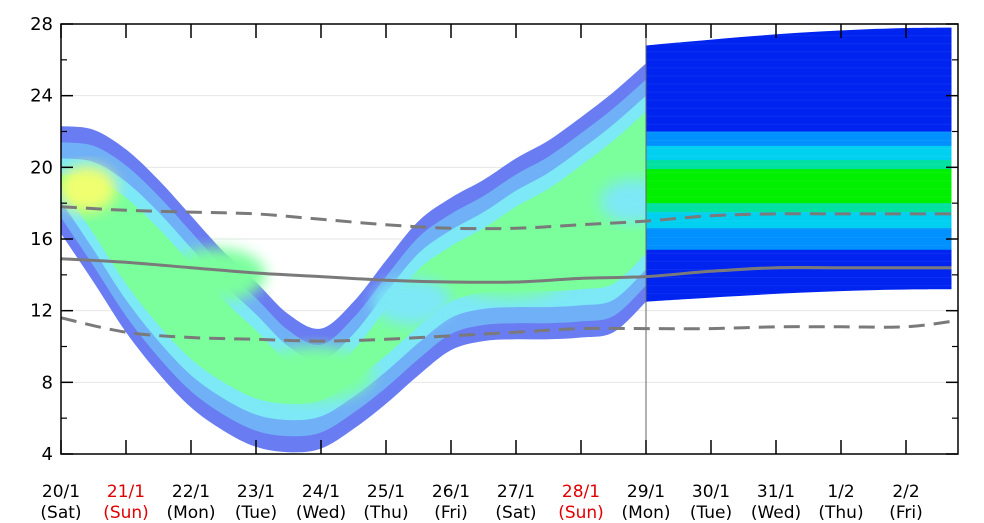 This screenshot has height=523, width=984. Describe the element at coordinates (386, 492) in the screenshot. I see `xtick-date-label: 25/1` at that location.